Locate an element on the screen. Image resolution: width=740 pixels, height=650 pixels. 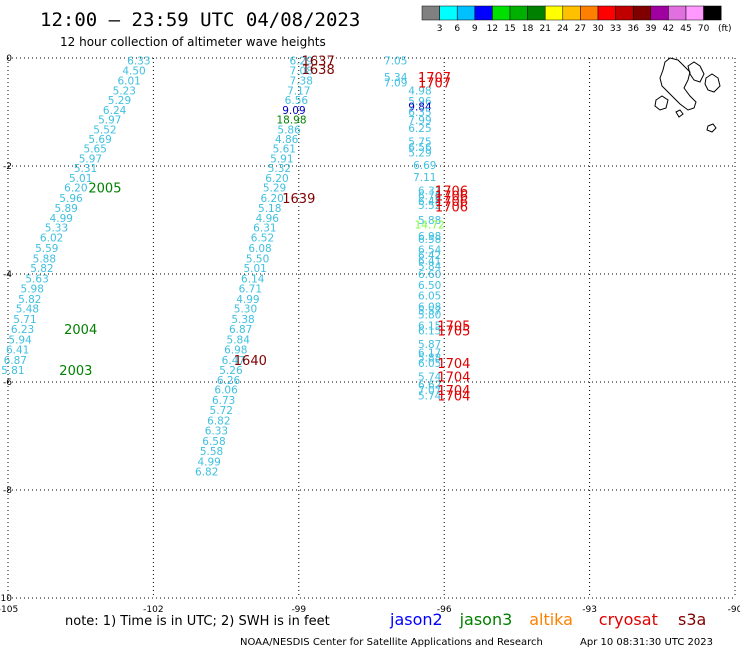
legend-label: 3 is located at coordinates (440, 29).